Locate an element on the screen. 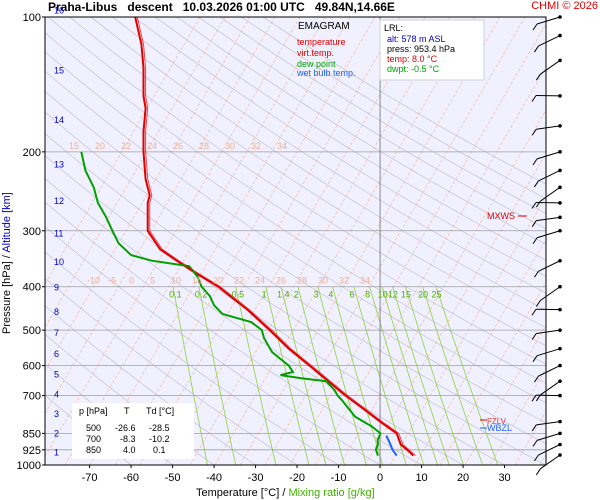 Image resolution: width=600 pixels, height=500 pixels. lrl-box is located at coordinates (432, 50).